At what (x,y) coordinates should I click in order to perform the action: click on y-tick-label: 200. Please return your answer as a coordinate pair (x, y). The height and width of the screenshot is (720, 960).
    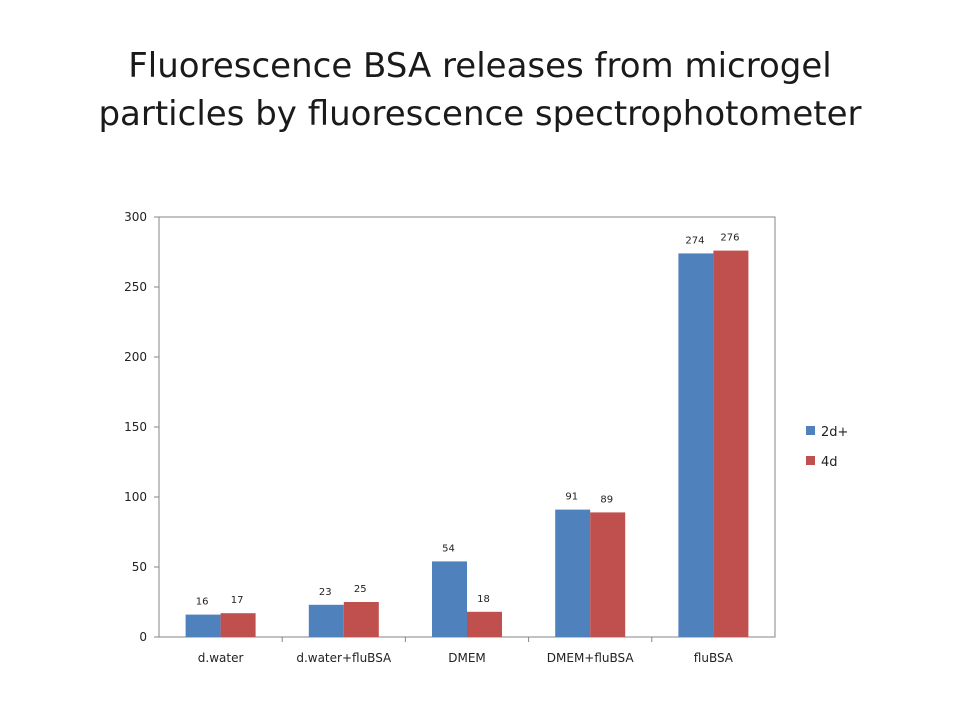
    Looking at the image, I should click on (135, 357).